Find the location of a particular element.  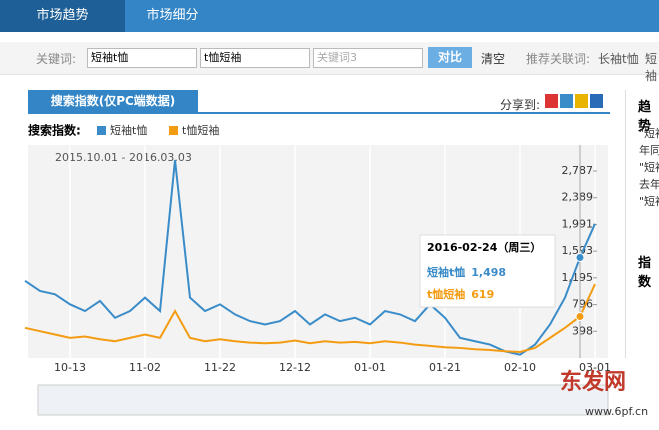

related-link: 短袖 is located at coordinates (651, 67).